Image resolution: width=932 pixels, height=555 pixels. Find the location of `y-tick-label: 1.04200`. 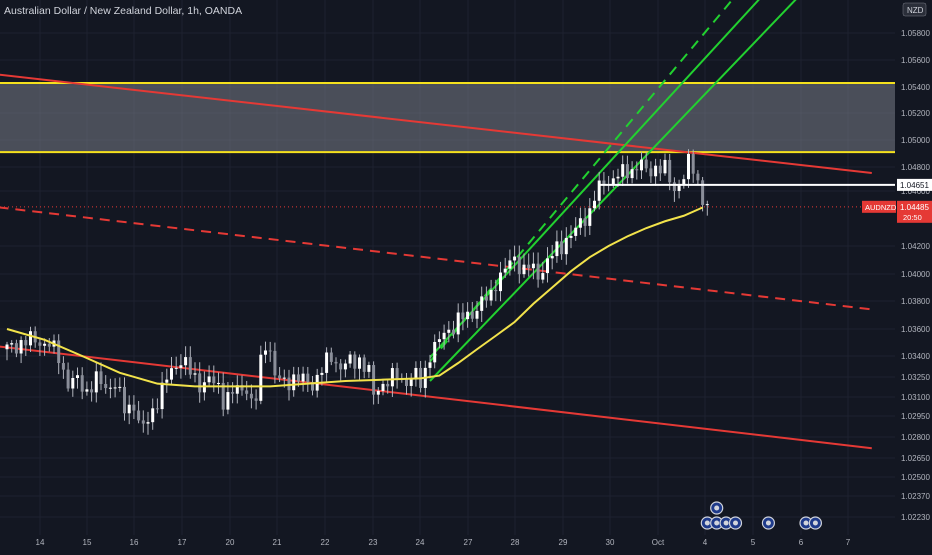

y-tick-label: 1.04200 is located at coordinates (915, 246).